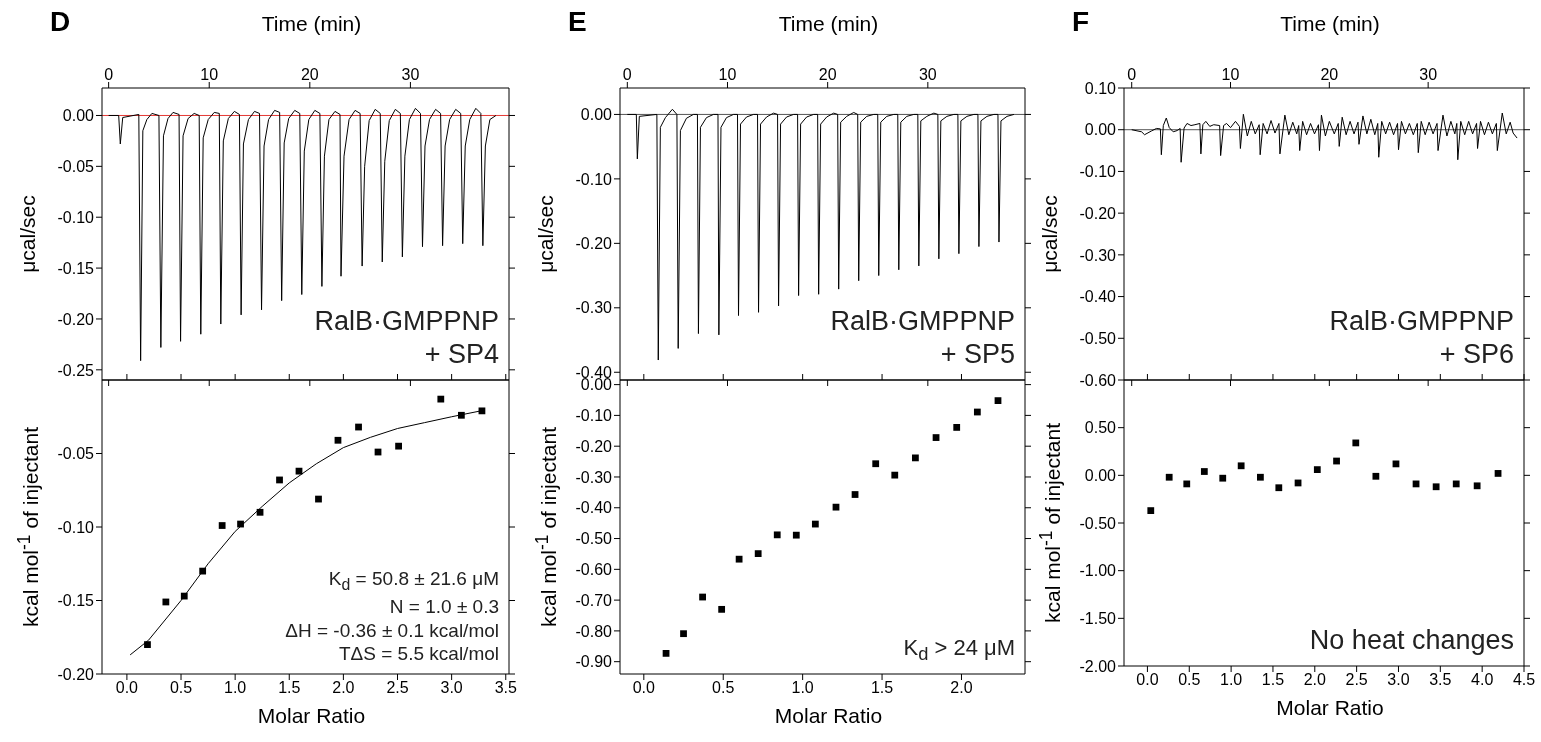 The height and width of the screenshot is (742, 1541). Describe the element at coordinates (977, 355) in the screenshot. I see `annotation: + SP5` at that location.